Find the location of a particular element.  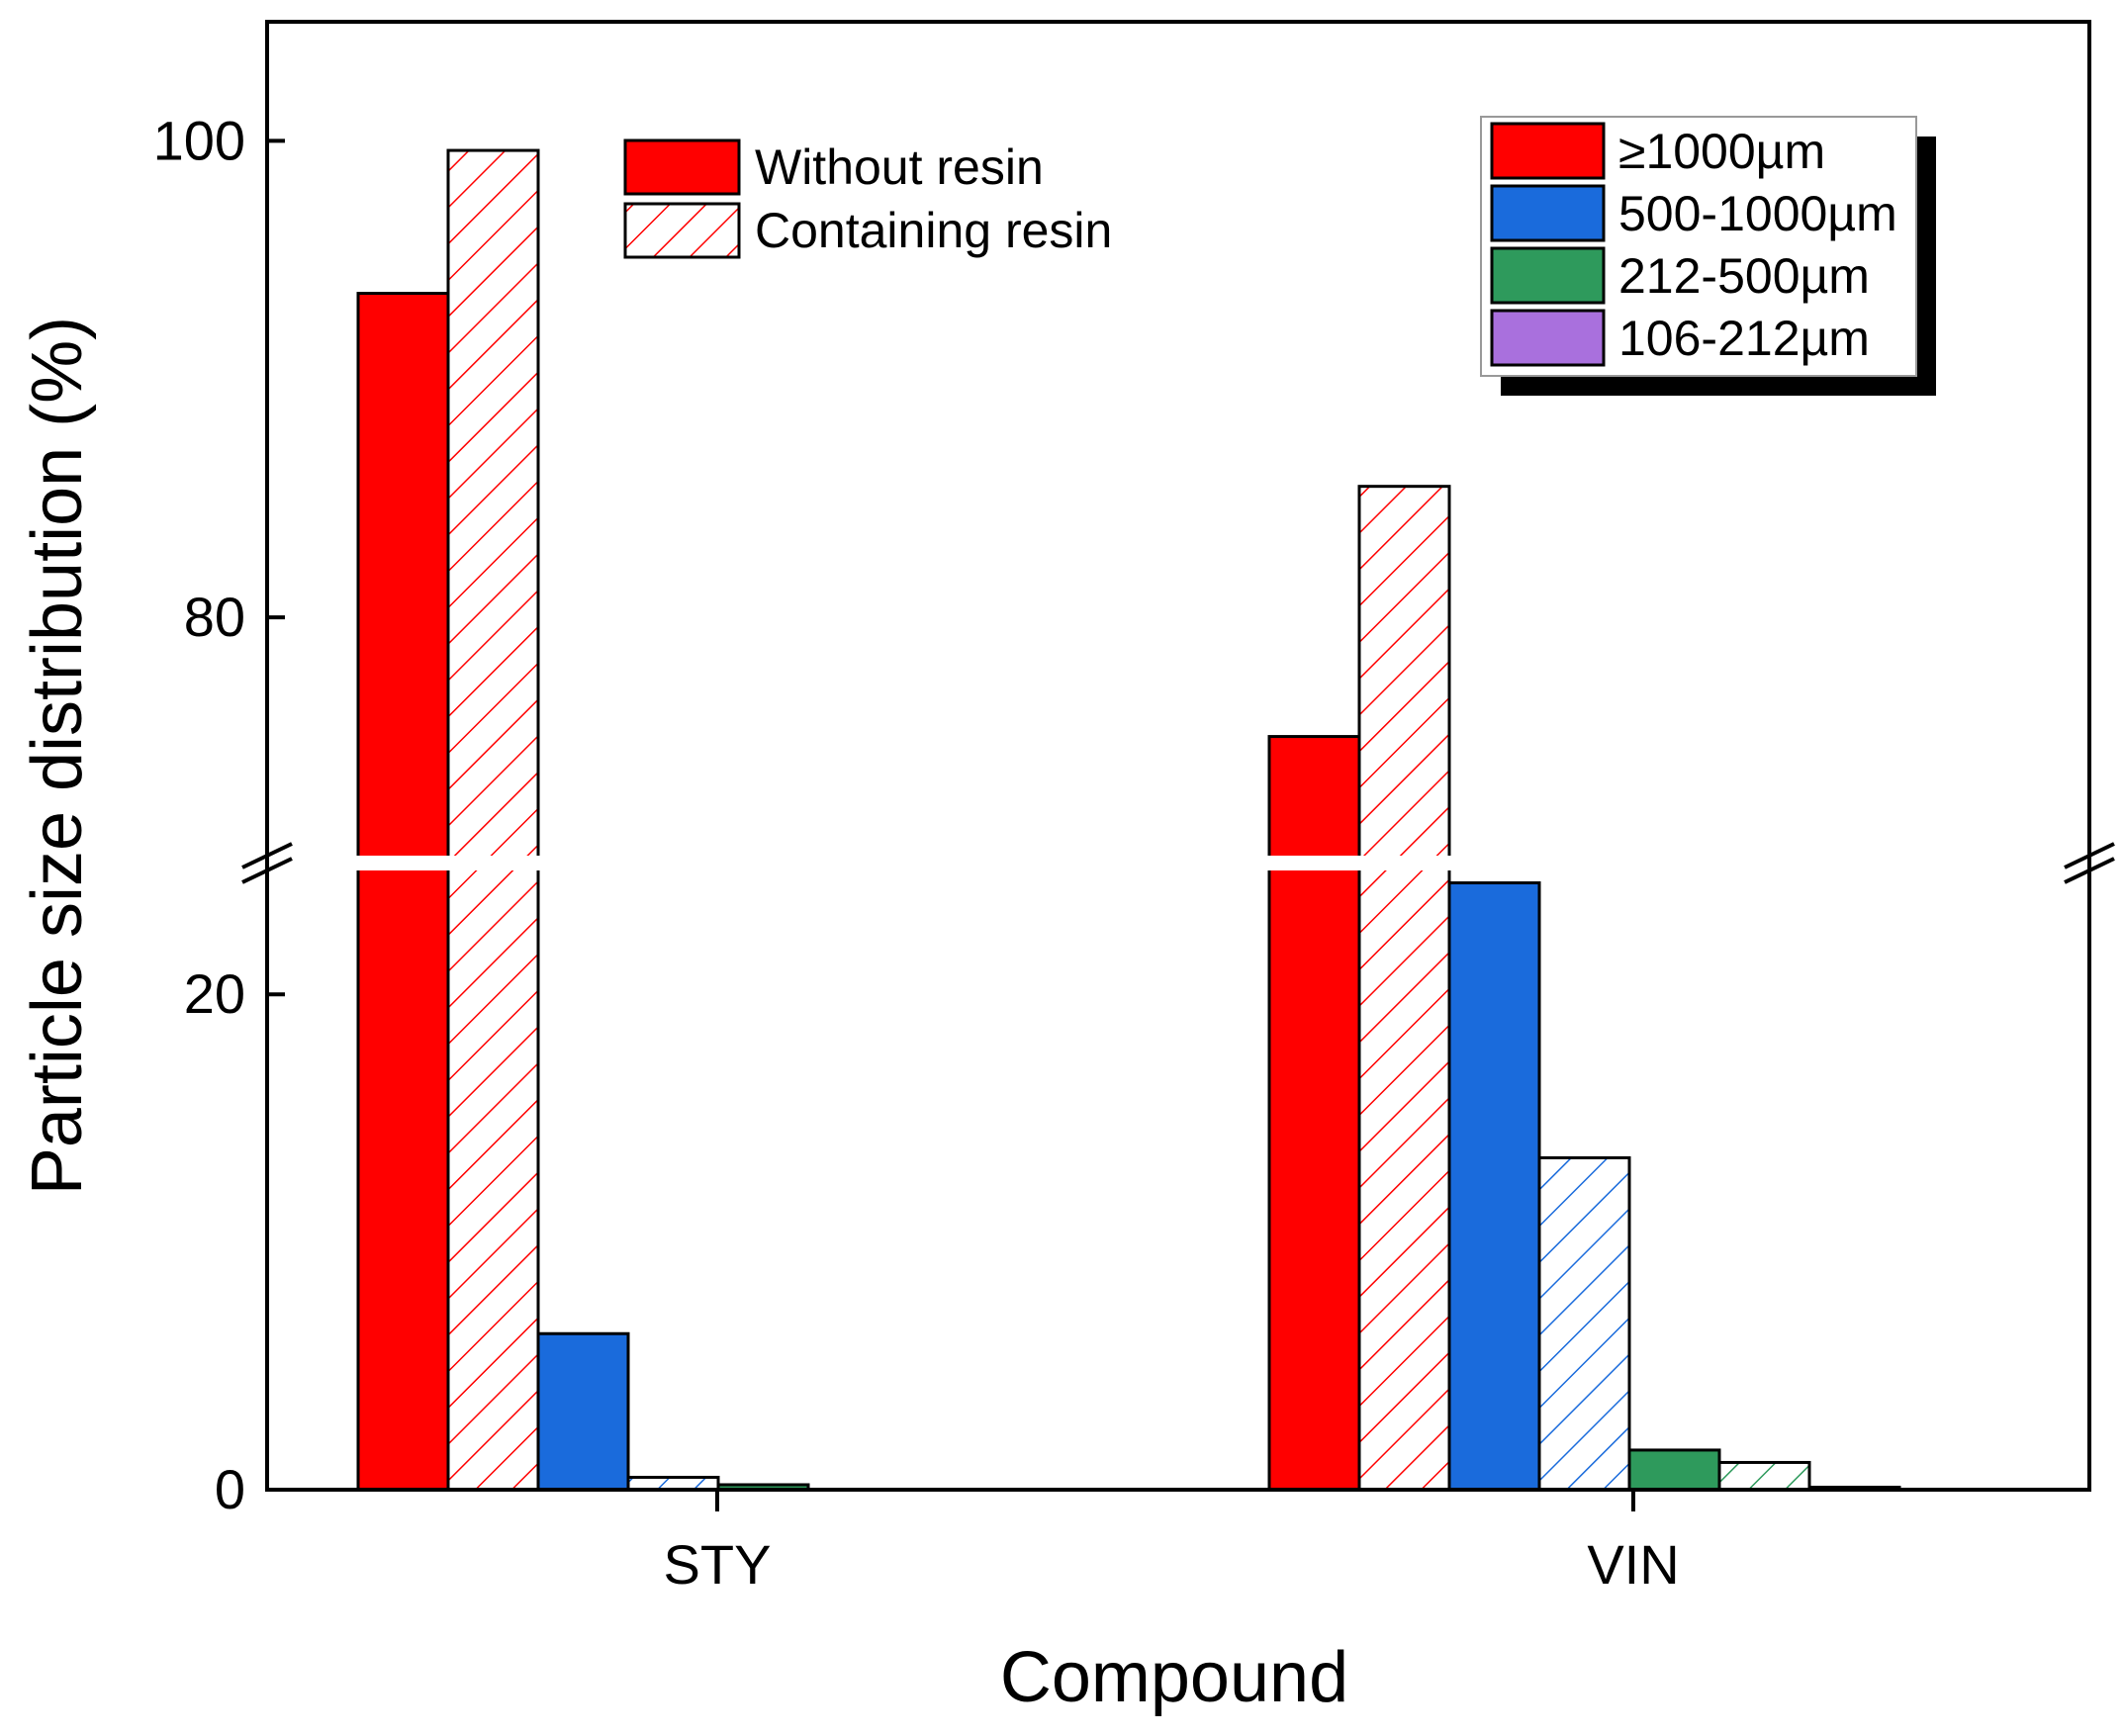

y-tick-label-100: 100 is located at coordinates (199, 140).